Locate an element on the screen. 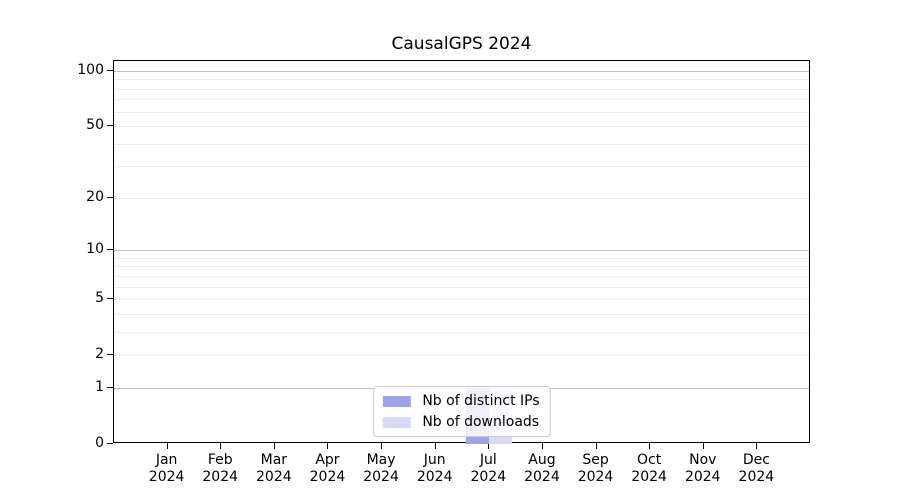 The width and height of the screenshot is (900, 500). chart-title: CausalGPS 2024 is located at coordinates (461, 44).